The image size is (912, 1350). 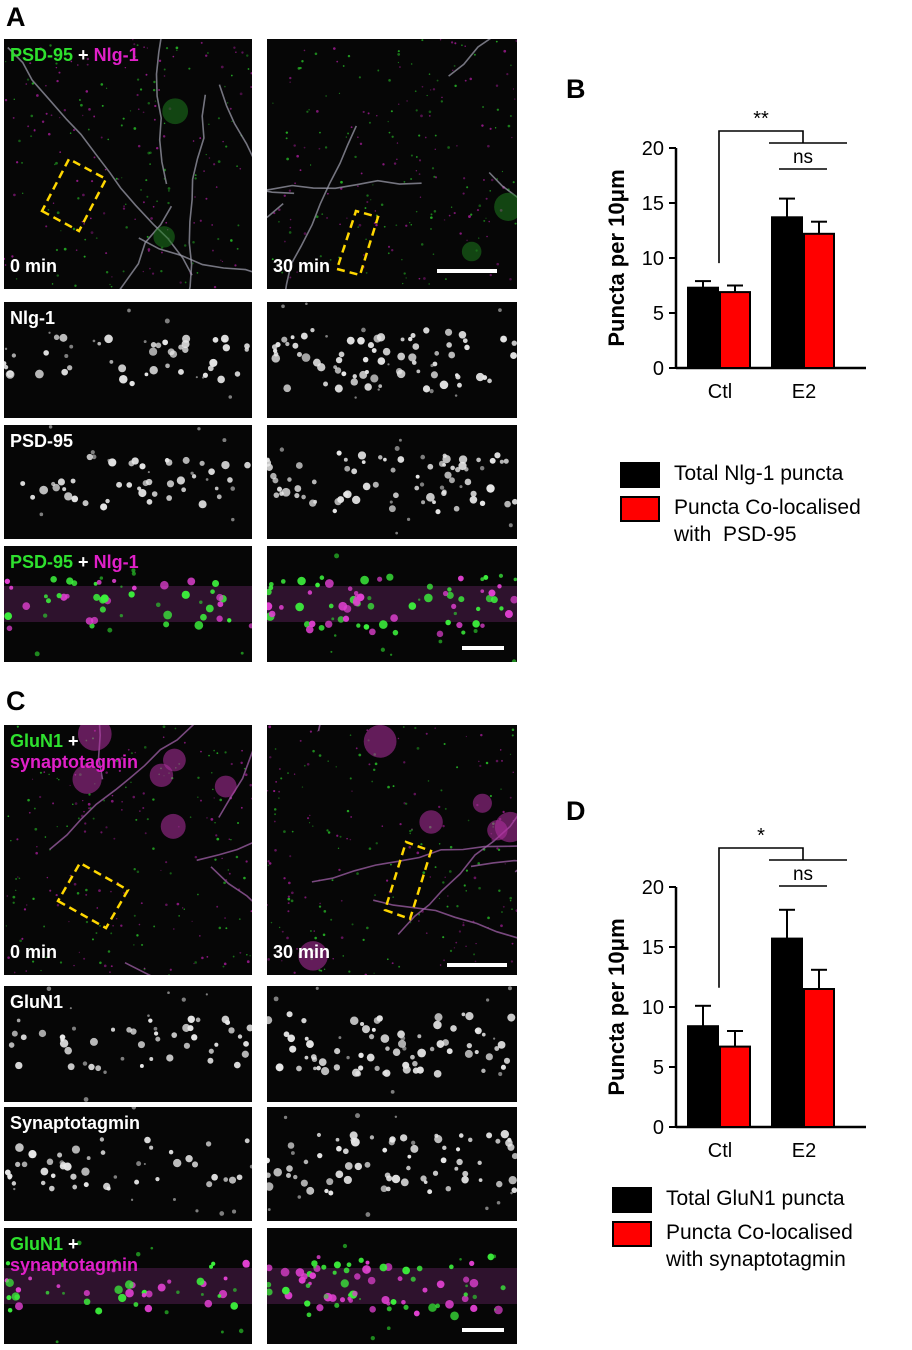 What do you see at coordinates (74, 562) in the screenshot?
I see `channel-label: PSD-95 + Nlg-1` at bounding box center [74, 562].